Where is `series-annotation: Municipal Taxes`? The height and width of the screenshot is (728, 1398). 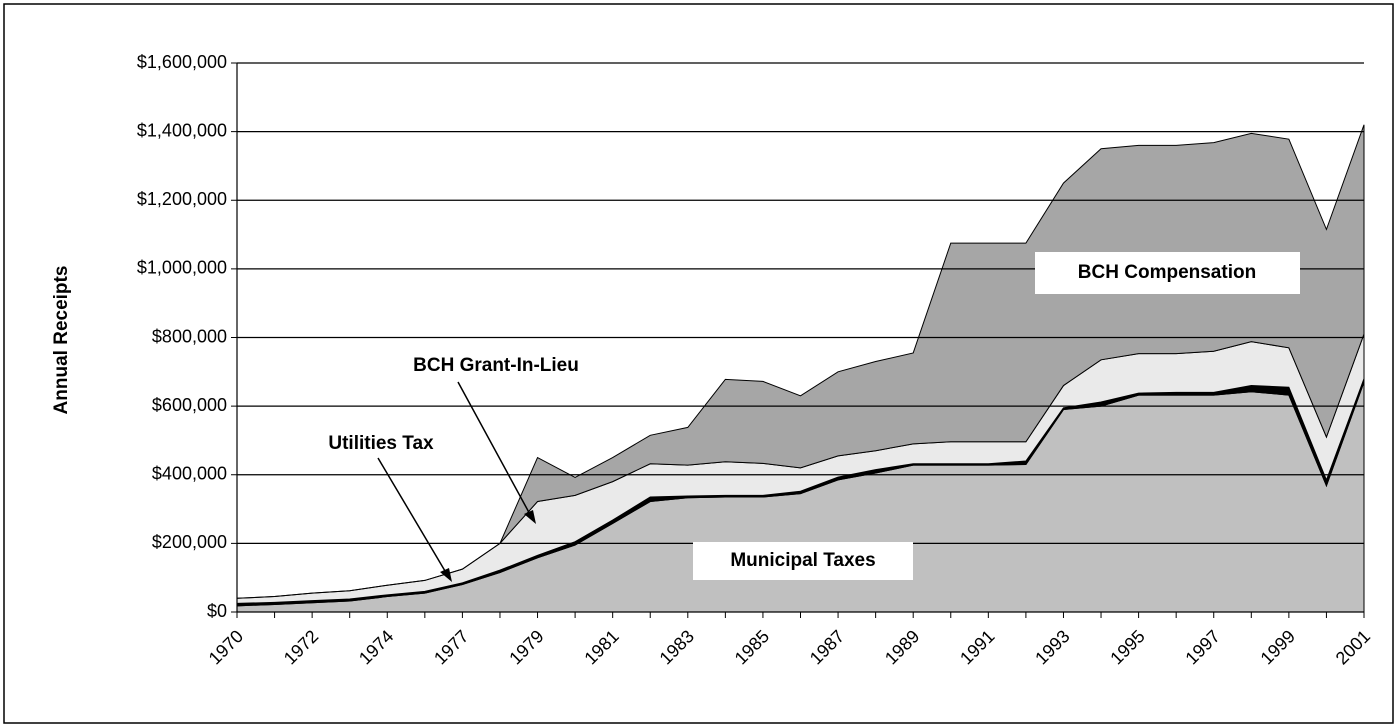
series-annotation: Municipal Taxes is located at coordinates (802, 560).